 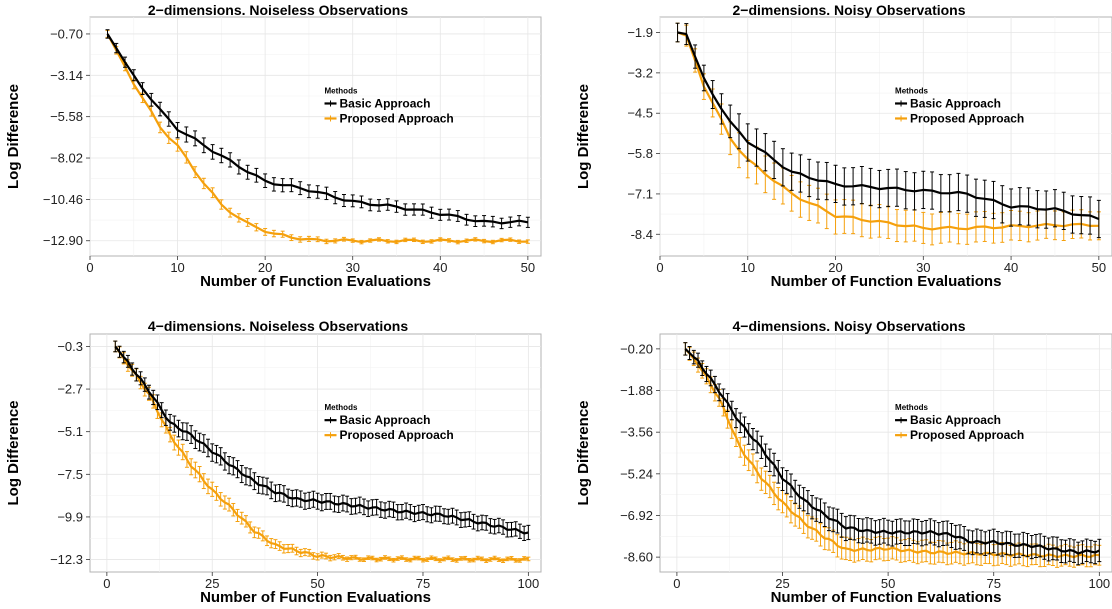 What do you see at coordinates (66, 33) in the screenshot?
I see `y-tick-label: −0.70` at bounding box center [66, 33].